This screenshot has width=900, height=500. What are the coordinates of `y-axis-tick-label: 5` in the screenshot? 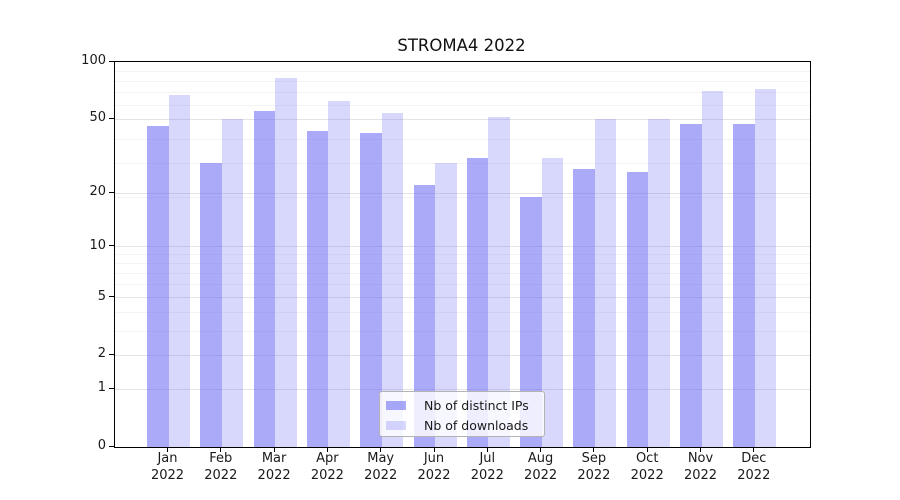 It's located at (101, 296).